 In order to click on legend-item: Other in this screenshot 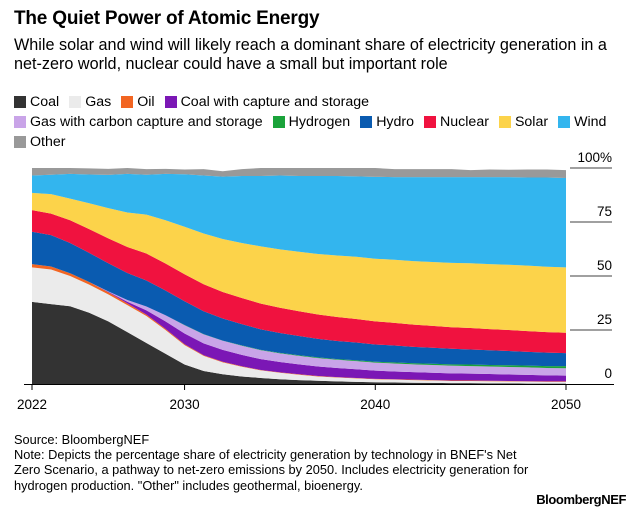, I will do `click(39, 142)`.